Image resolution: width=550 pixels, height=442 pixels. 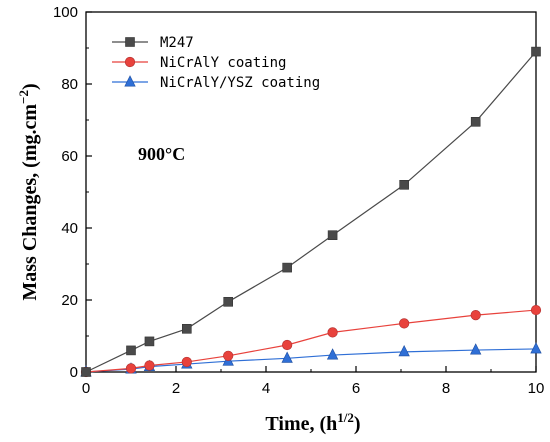 I want to click on y-tick-label: 0, so click(x=74, y=372).